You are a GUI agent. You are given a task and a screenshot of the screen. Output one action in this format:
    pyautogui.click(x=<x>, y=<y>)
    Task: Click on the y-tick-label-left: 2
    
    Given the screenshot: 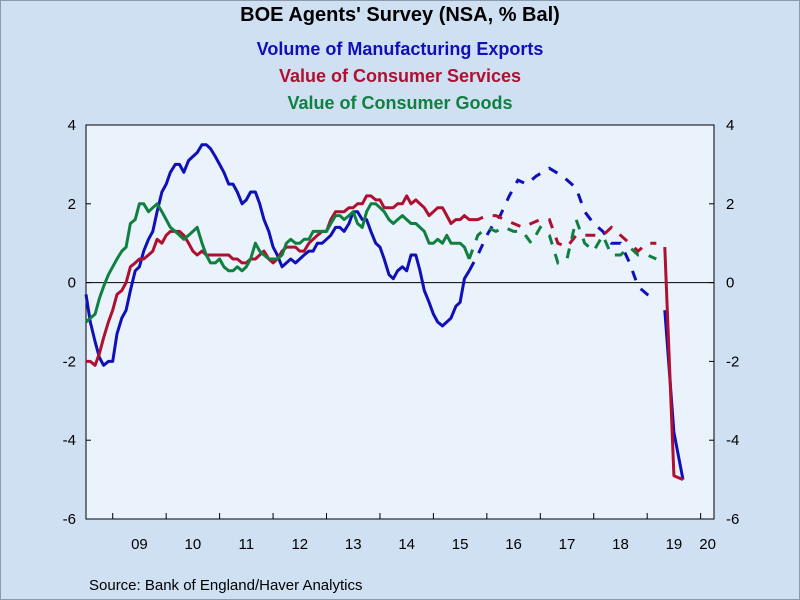 What is the action you would take?
    pyautogui.click(x=72, y=204)
    